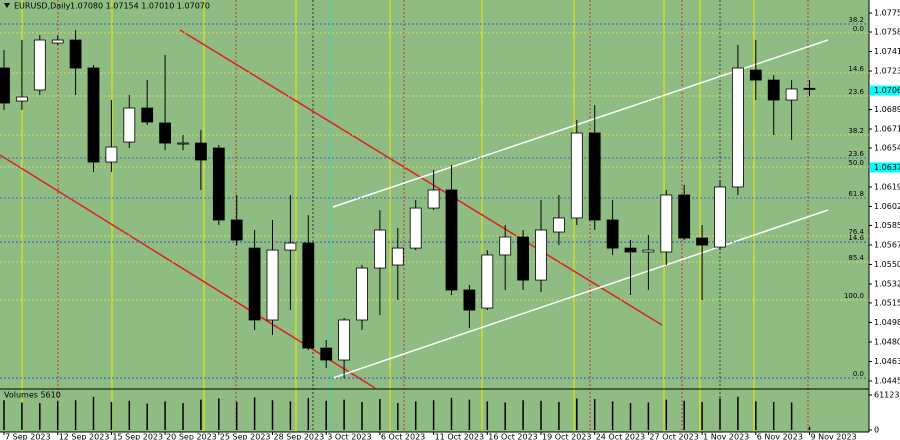 The height and width of the screenshot is (440, 900). What do you see at coordinates (834, 436) in the screenshot?
I see `x-tick-label: 9 Nov 2023` at bounding box center [834, 436].